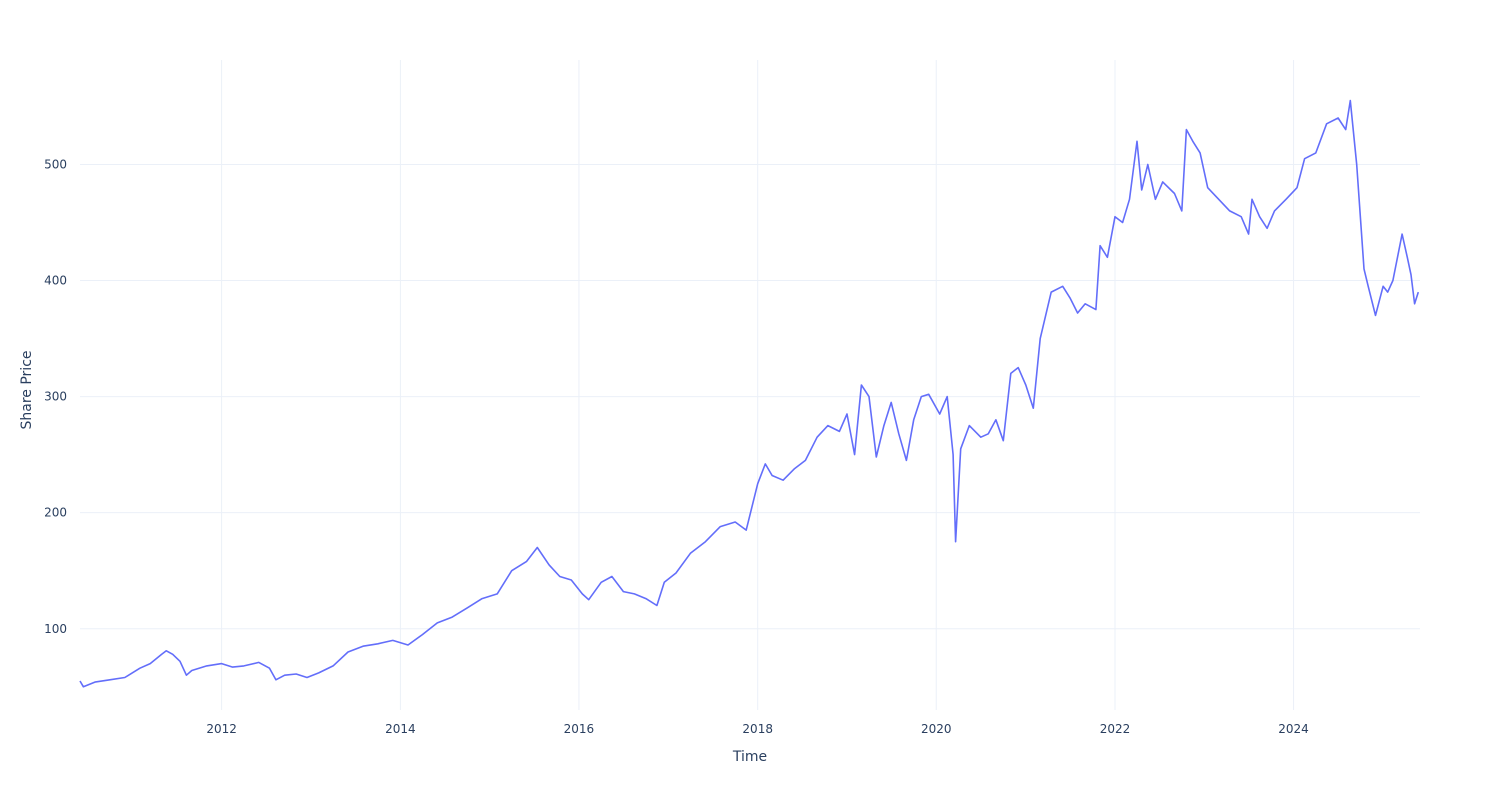 The width and height of the screenshot is (1500, 800). Describe the element at coordinates (27, 389) in the screenshot. I see `y-axis-title: Share Price` at that location.